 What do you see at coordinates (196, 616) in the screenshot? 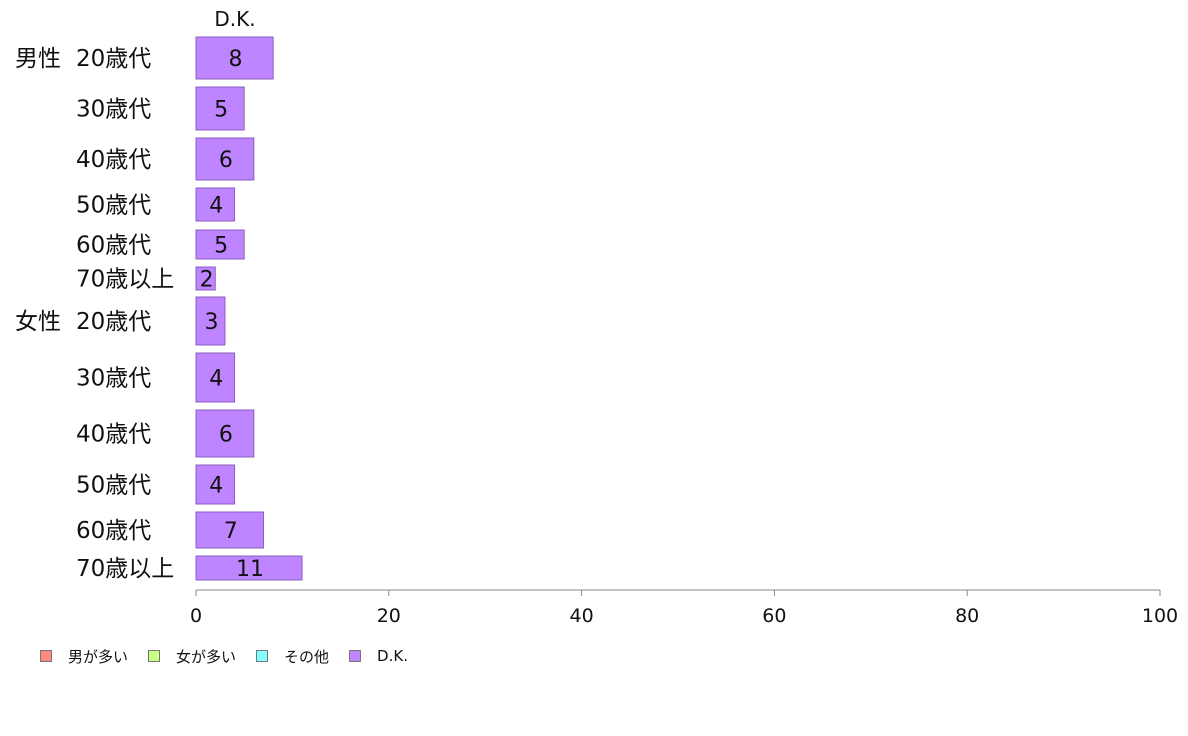
I see `x-tick-label: 0` at bounding box center [196, 616].